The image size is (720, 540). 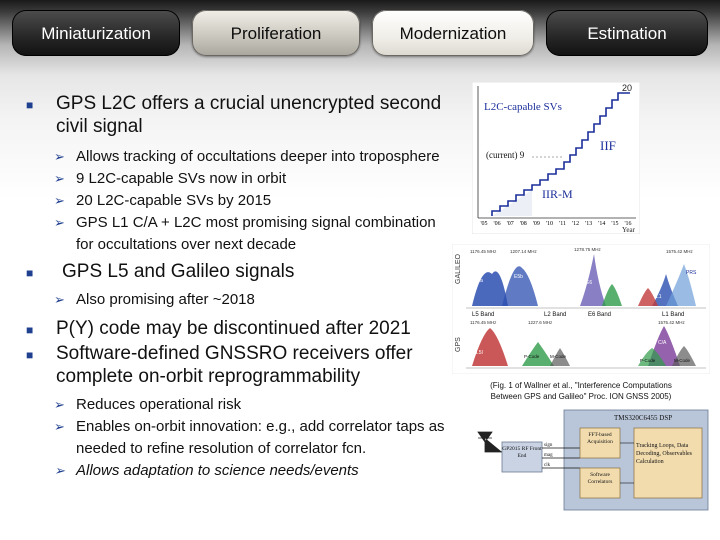 I want to click on l2-pcode-peak, so click(x=538, y=354).